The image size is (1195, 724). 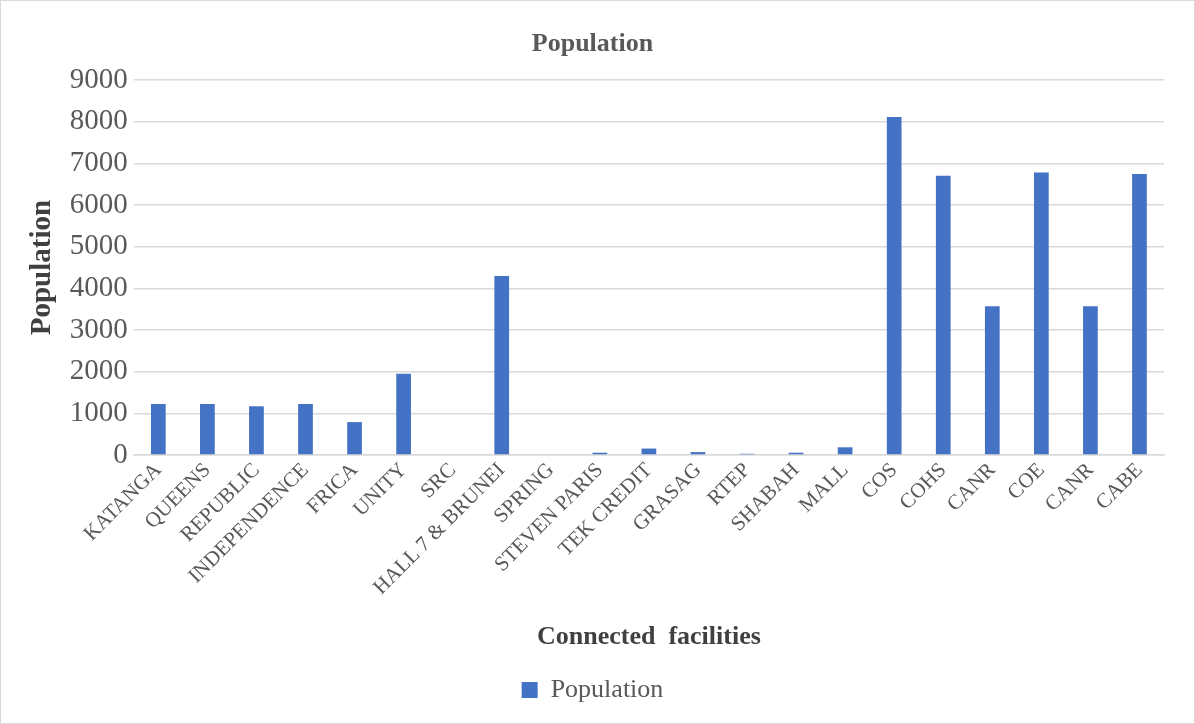 I want to click on legend-label: Population, so click(x=607, y=688).